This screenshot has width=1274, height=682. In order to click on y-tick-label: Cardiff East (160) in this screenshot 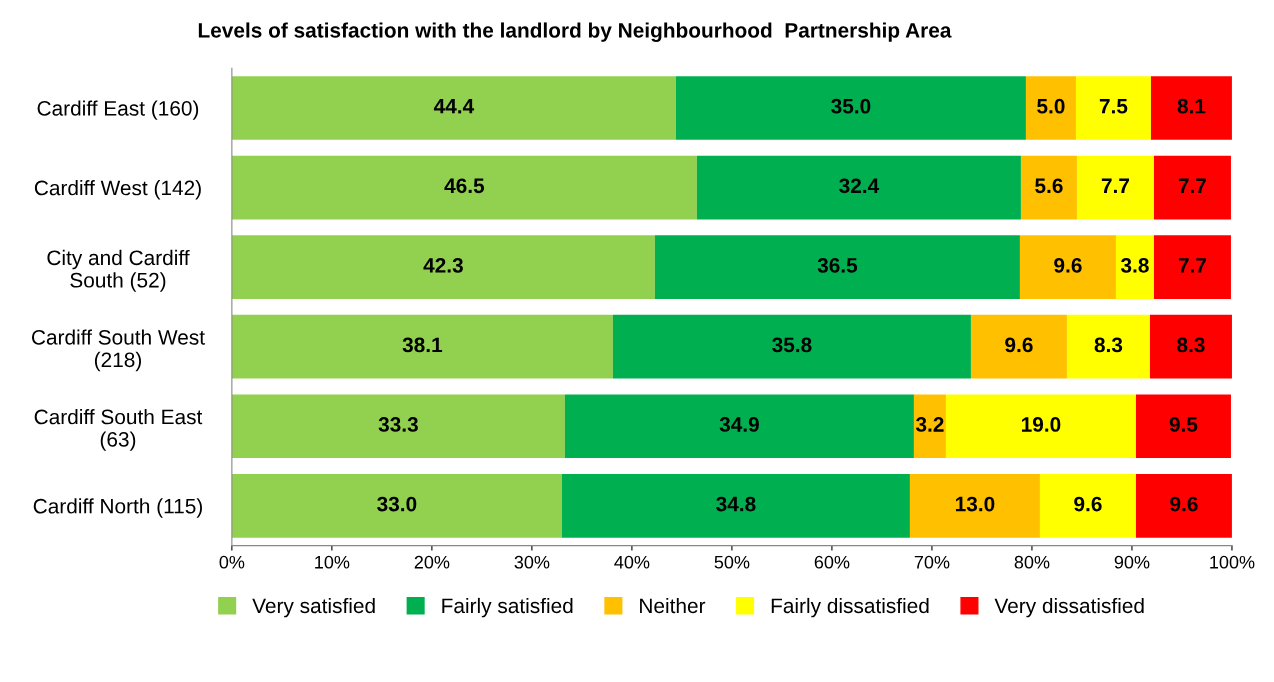, I will do `click(118, 110)`.